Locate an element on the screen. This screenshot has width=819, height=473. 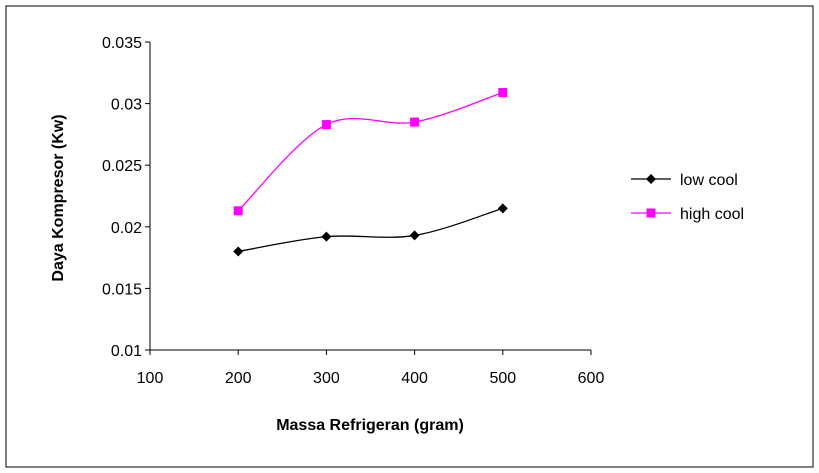
legend-item-high-cool: high cool is located at coordinates (687, 214).